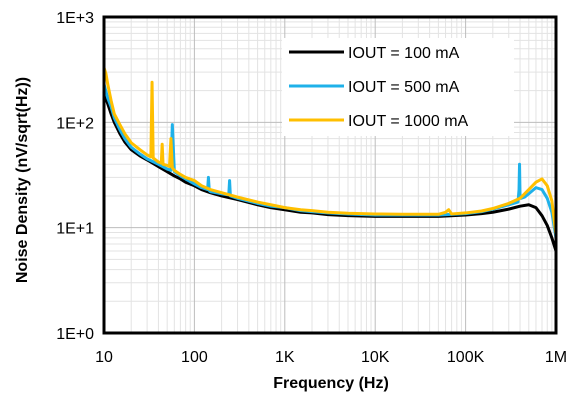 This screenshot has width=580, height=398. I want to click on legend: IOUT = 100 mA IOUT = 500 mA IOUT = 1000 mA, so click(398, 87).